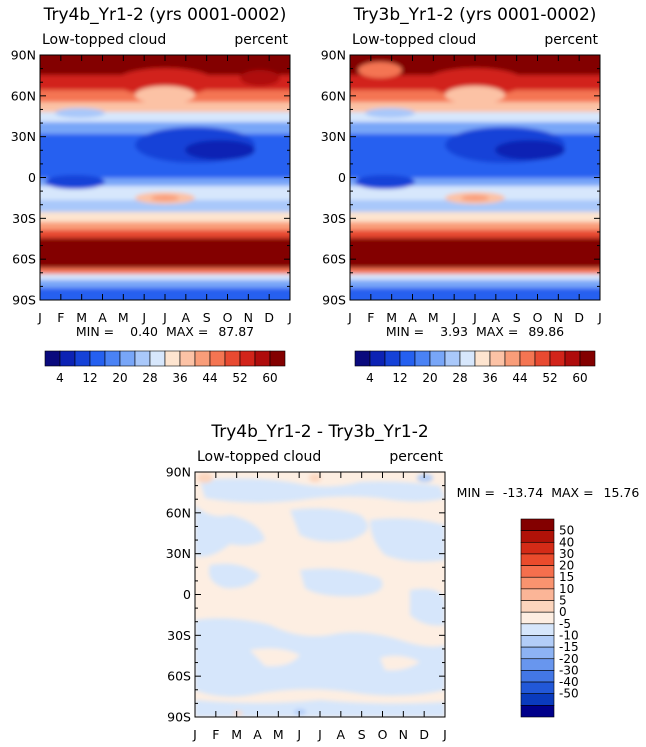 The image size is (646, 747). What do you see at coordinates (334, 300) in the screenshot?
I see `panel-2-ytick-label: 90S` at bounding box center [334, 300].